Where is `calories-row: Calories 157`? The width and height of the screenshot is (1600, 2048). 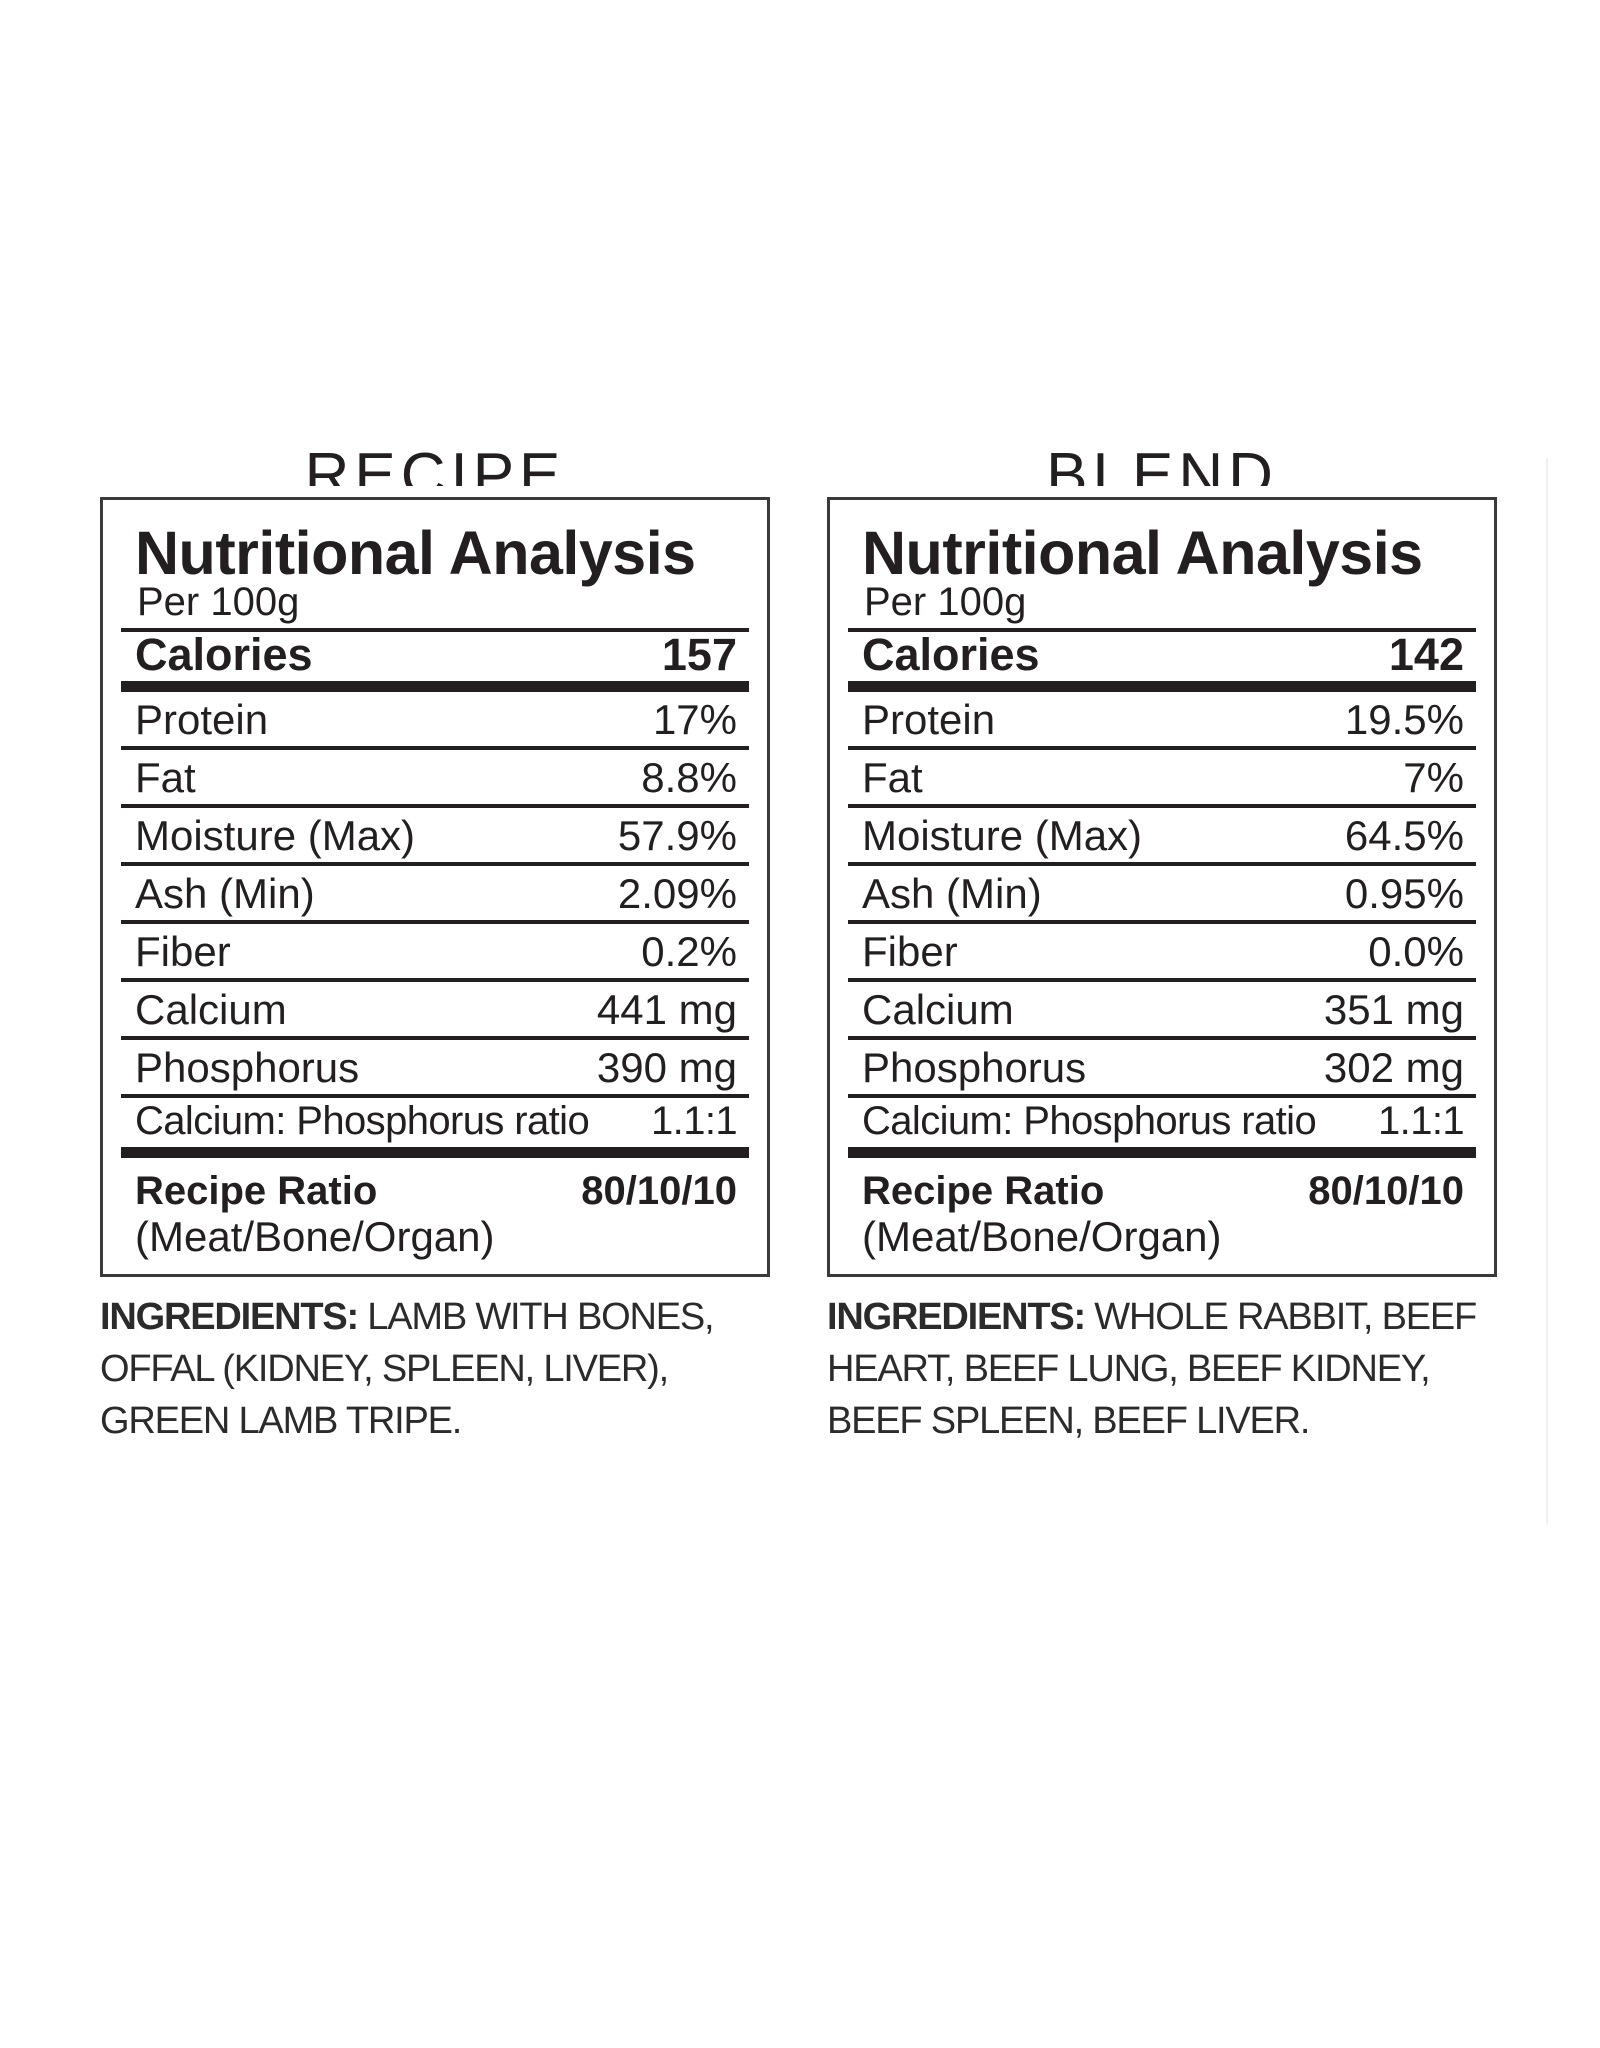 calories-row: Calories 157 is located at coordinates (435, 660).